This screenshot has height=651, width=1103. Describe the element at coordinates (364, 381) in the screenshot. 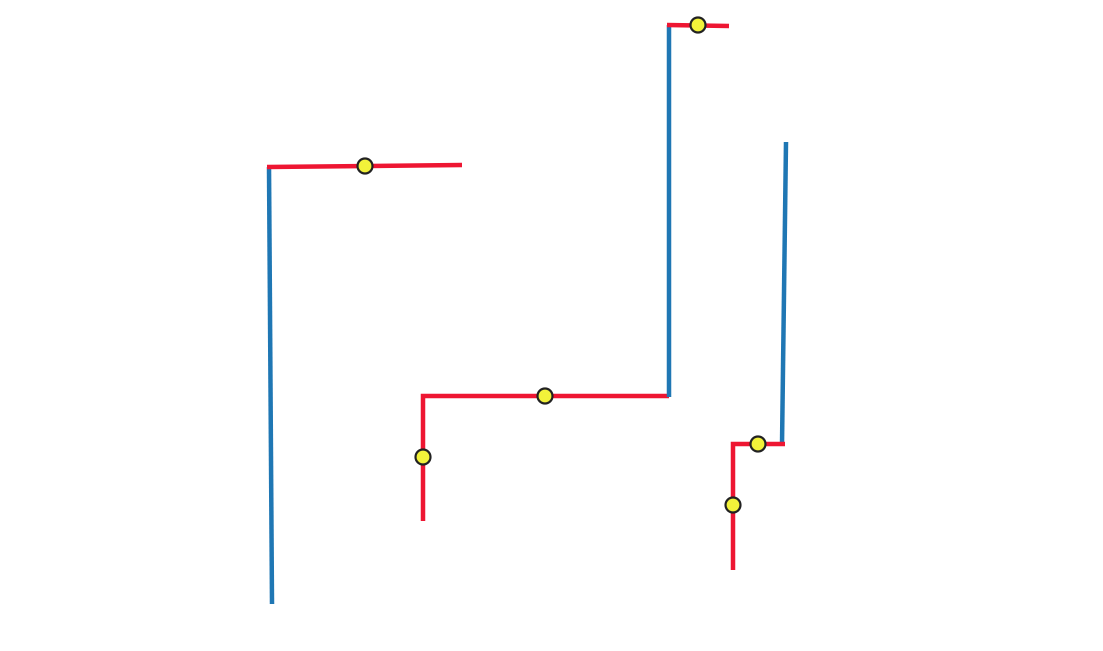

I see `path-group-left` at that location.